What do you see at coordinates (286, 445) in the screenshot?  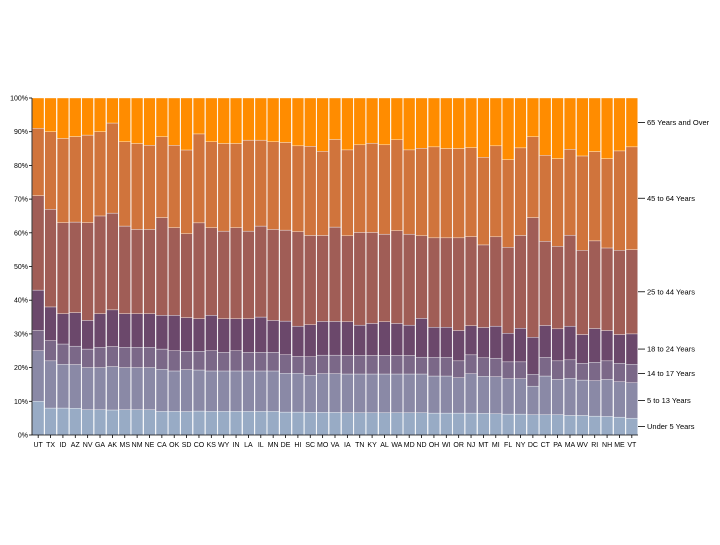 I see `x-tick-label-DE: DE` at bounding box center [286, 445].